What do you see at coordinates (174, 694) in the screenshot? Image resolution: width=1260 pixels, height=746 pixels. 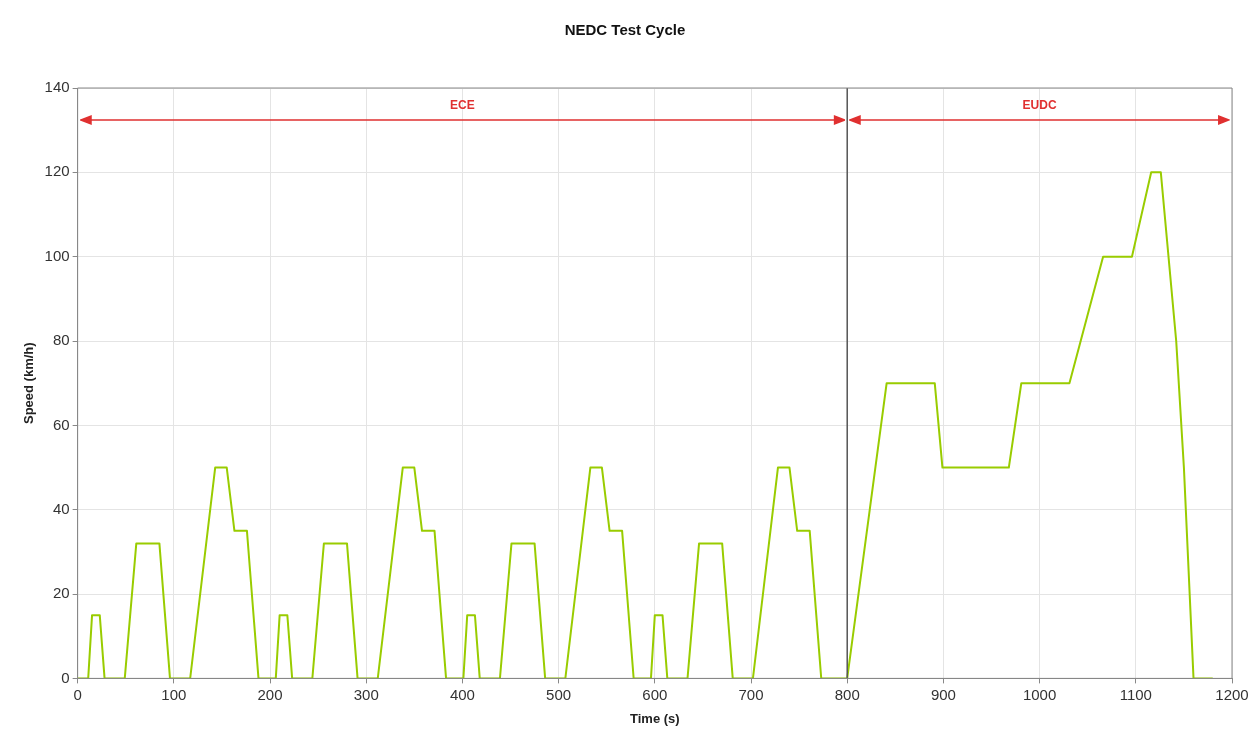 I see `x-tick-label: 100` at bounding box center [174, 694].